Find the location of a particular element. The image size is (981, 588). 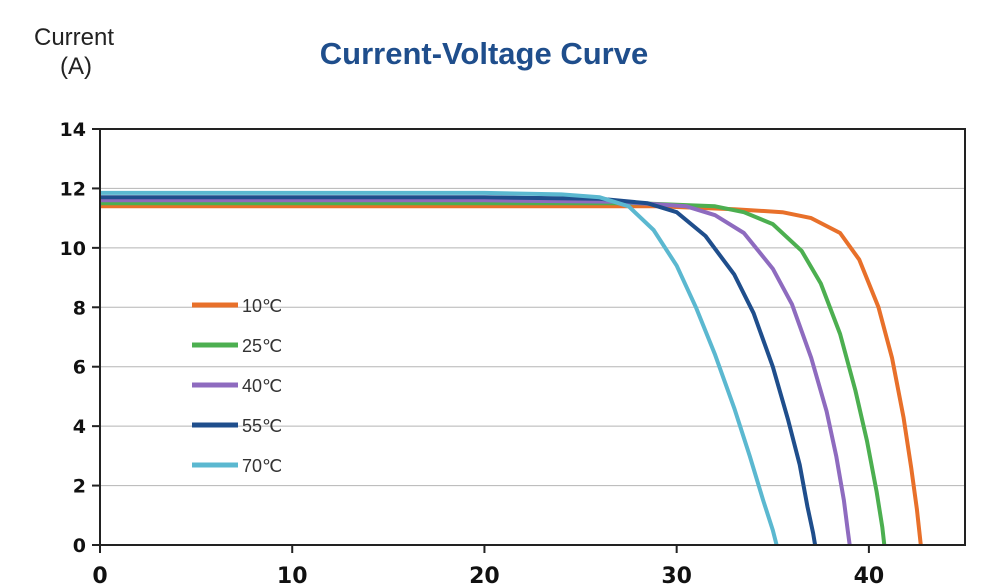

x-tick-label-10: 10 is located at coordinates (292, 576).